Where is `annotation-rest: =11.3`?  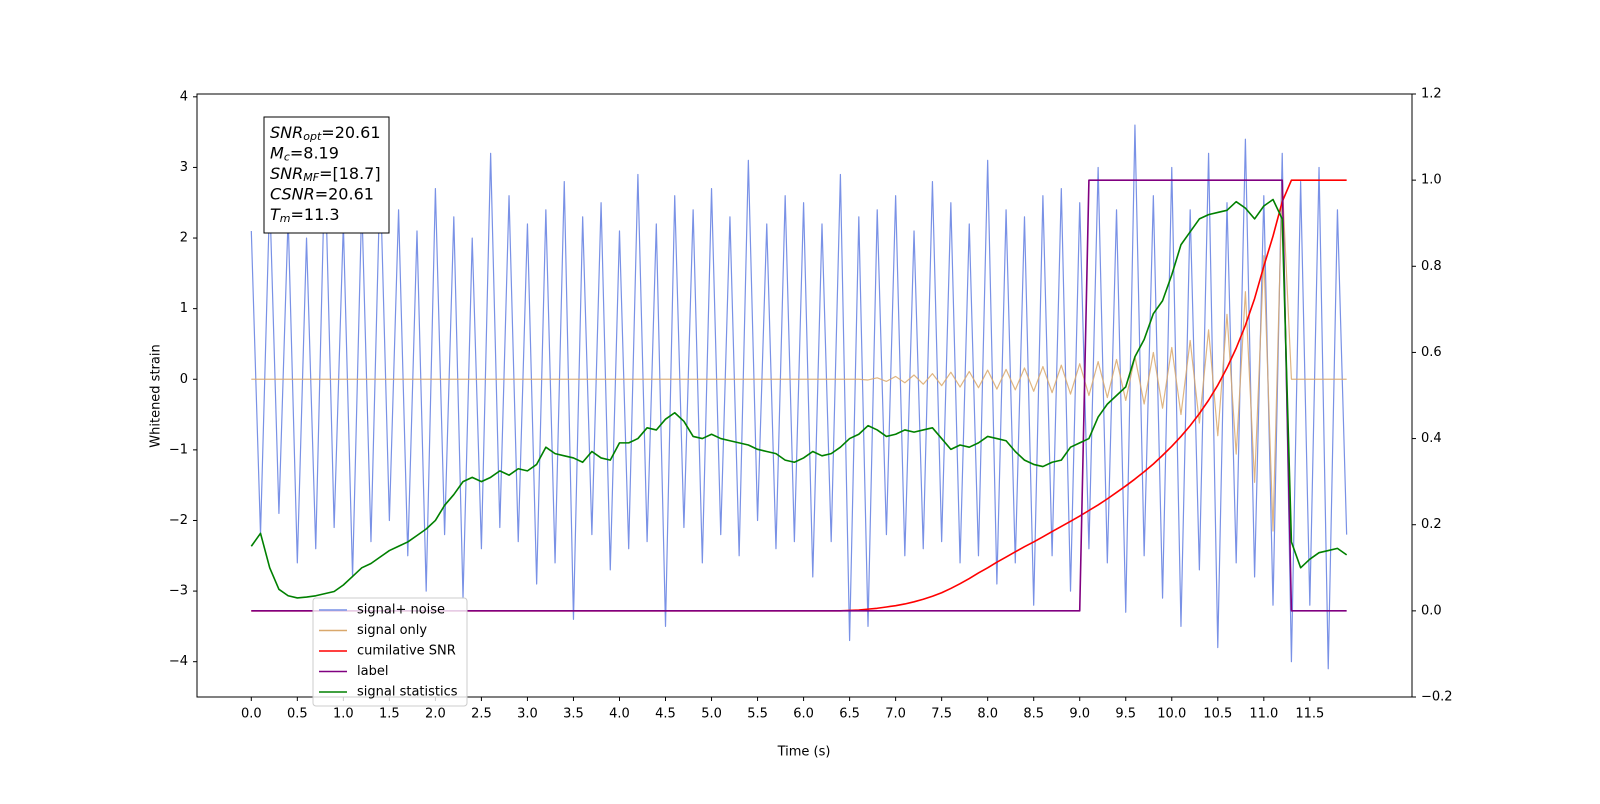 annotation-rest: =11.3 is located at coordinates (315, 214).